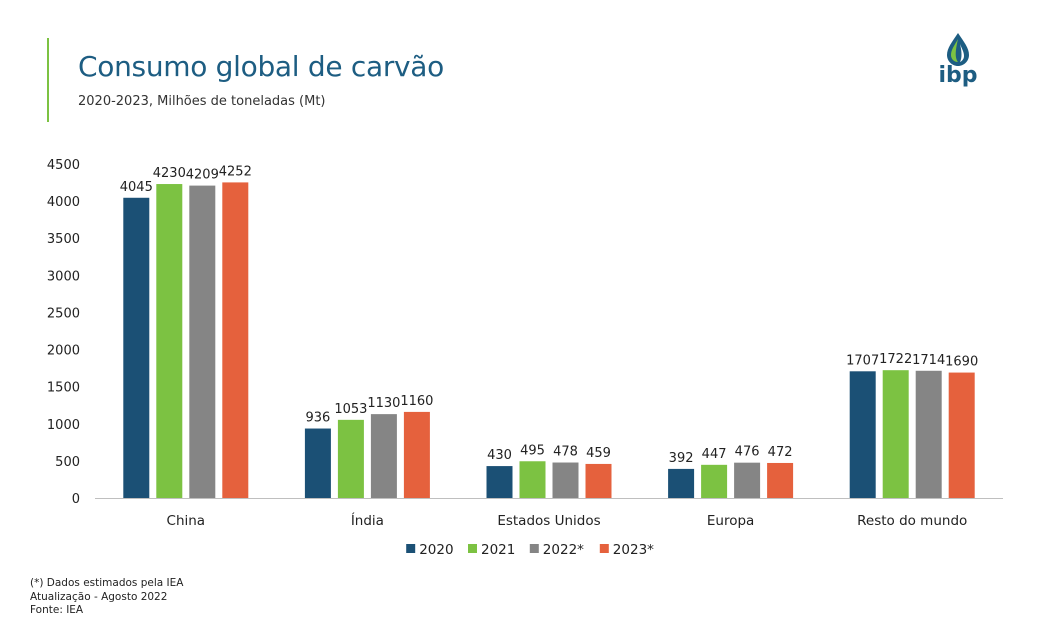  What do you see at coordinates (548, 521) in the screenshot?
I see `category-label: Estados Unidos` at bounding box center [548, 521].